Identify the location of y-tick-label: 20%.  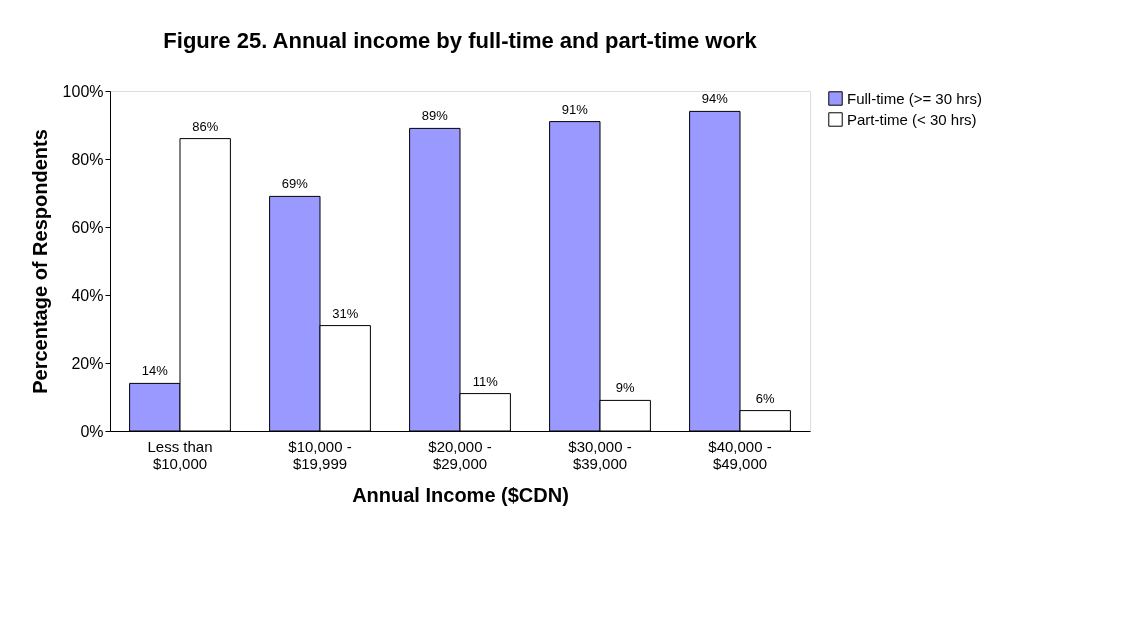
(87, 363).